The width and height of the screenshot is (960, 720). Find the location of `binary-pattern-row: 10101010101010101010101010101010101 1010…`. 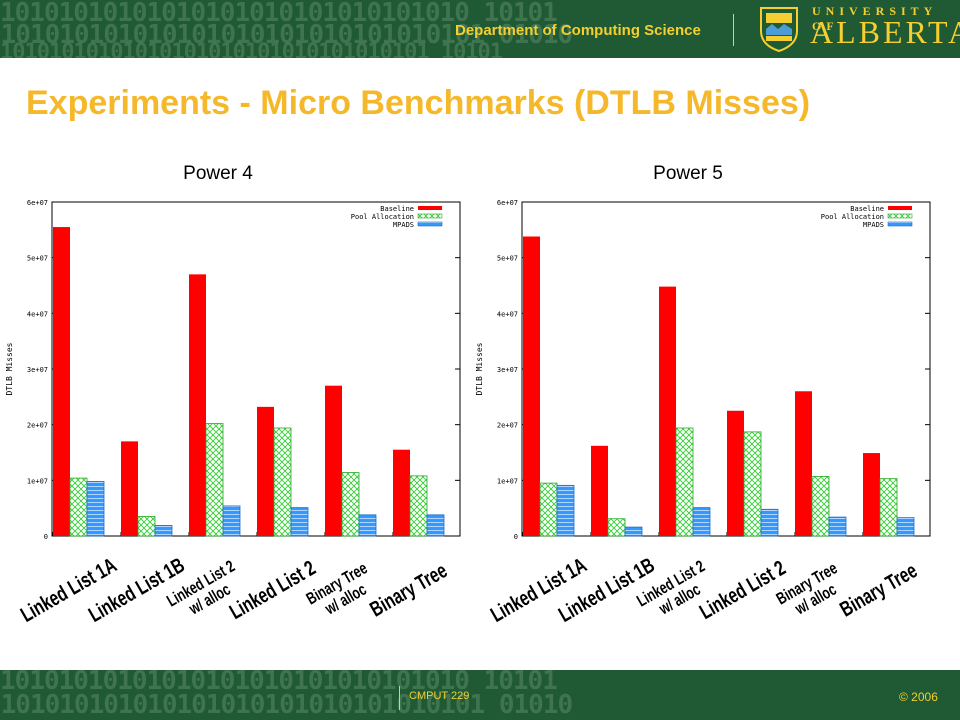

binary-pattern-row: 10101010101010101010101010101010101 1010… is located at coordinates (251, 49).